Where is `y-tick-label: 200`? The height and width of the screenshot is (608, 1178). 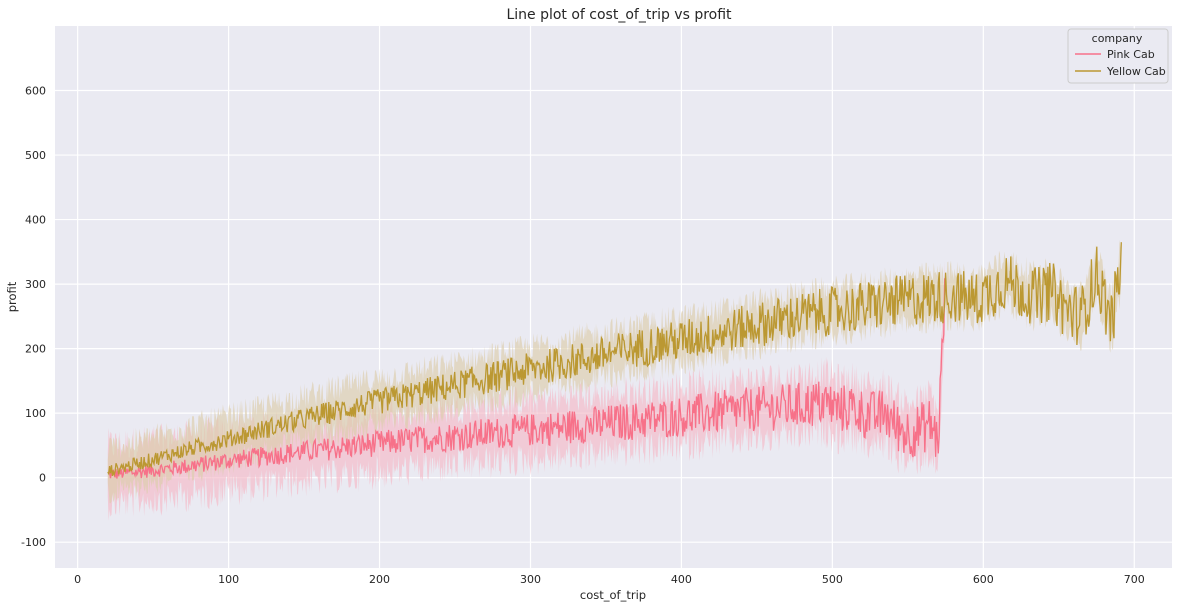 y-tick-label: 200 is located at coordinates (35, 349).